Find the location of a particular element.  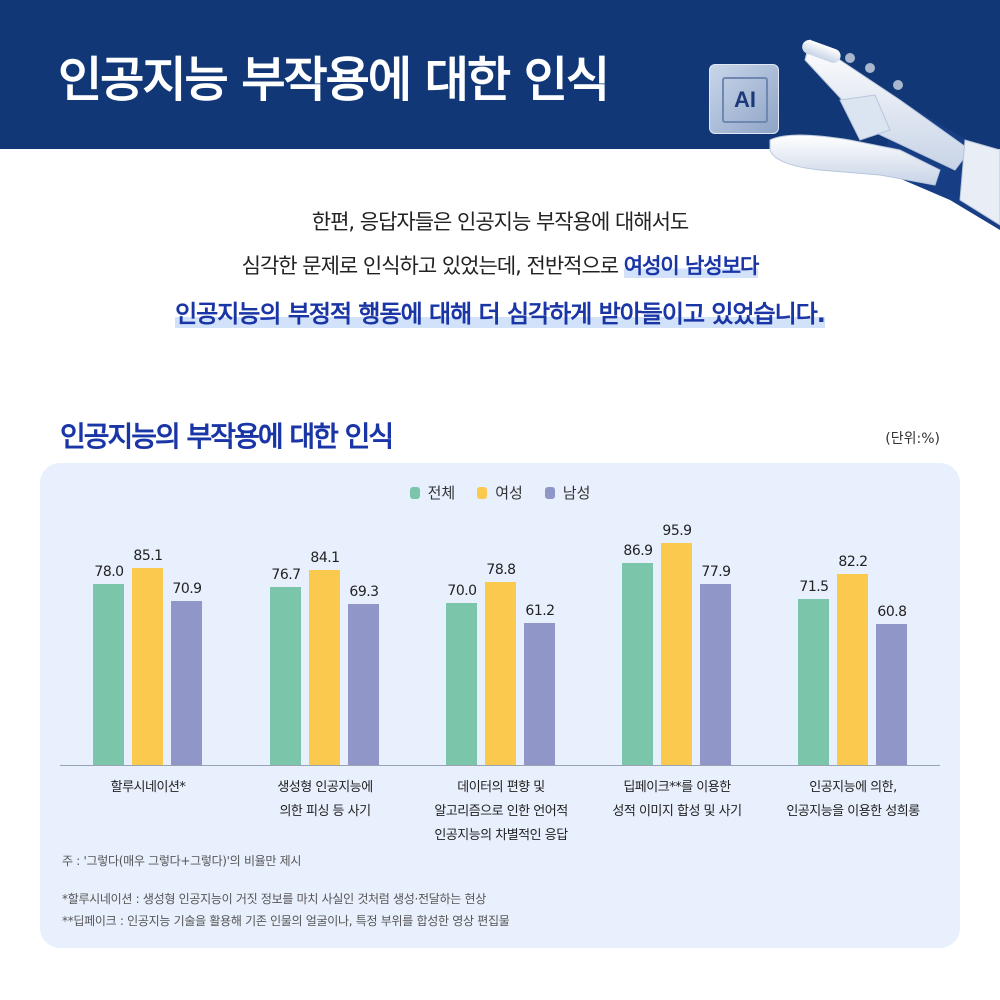

bar-value-label: 84.1 is located at coordinates (325, 557).